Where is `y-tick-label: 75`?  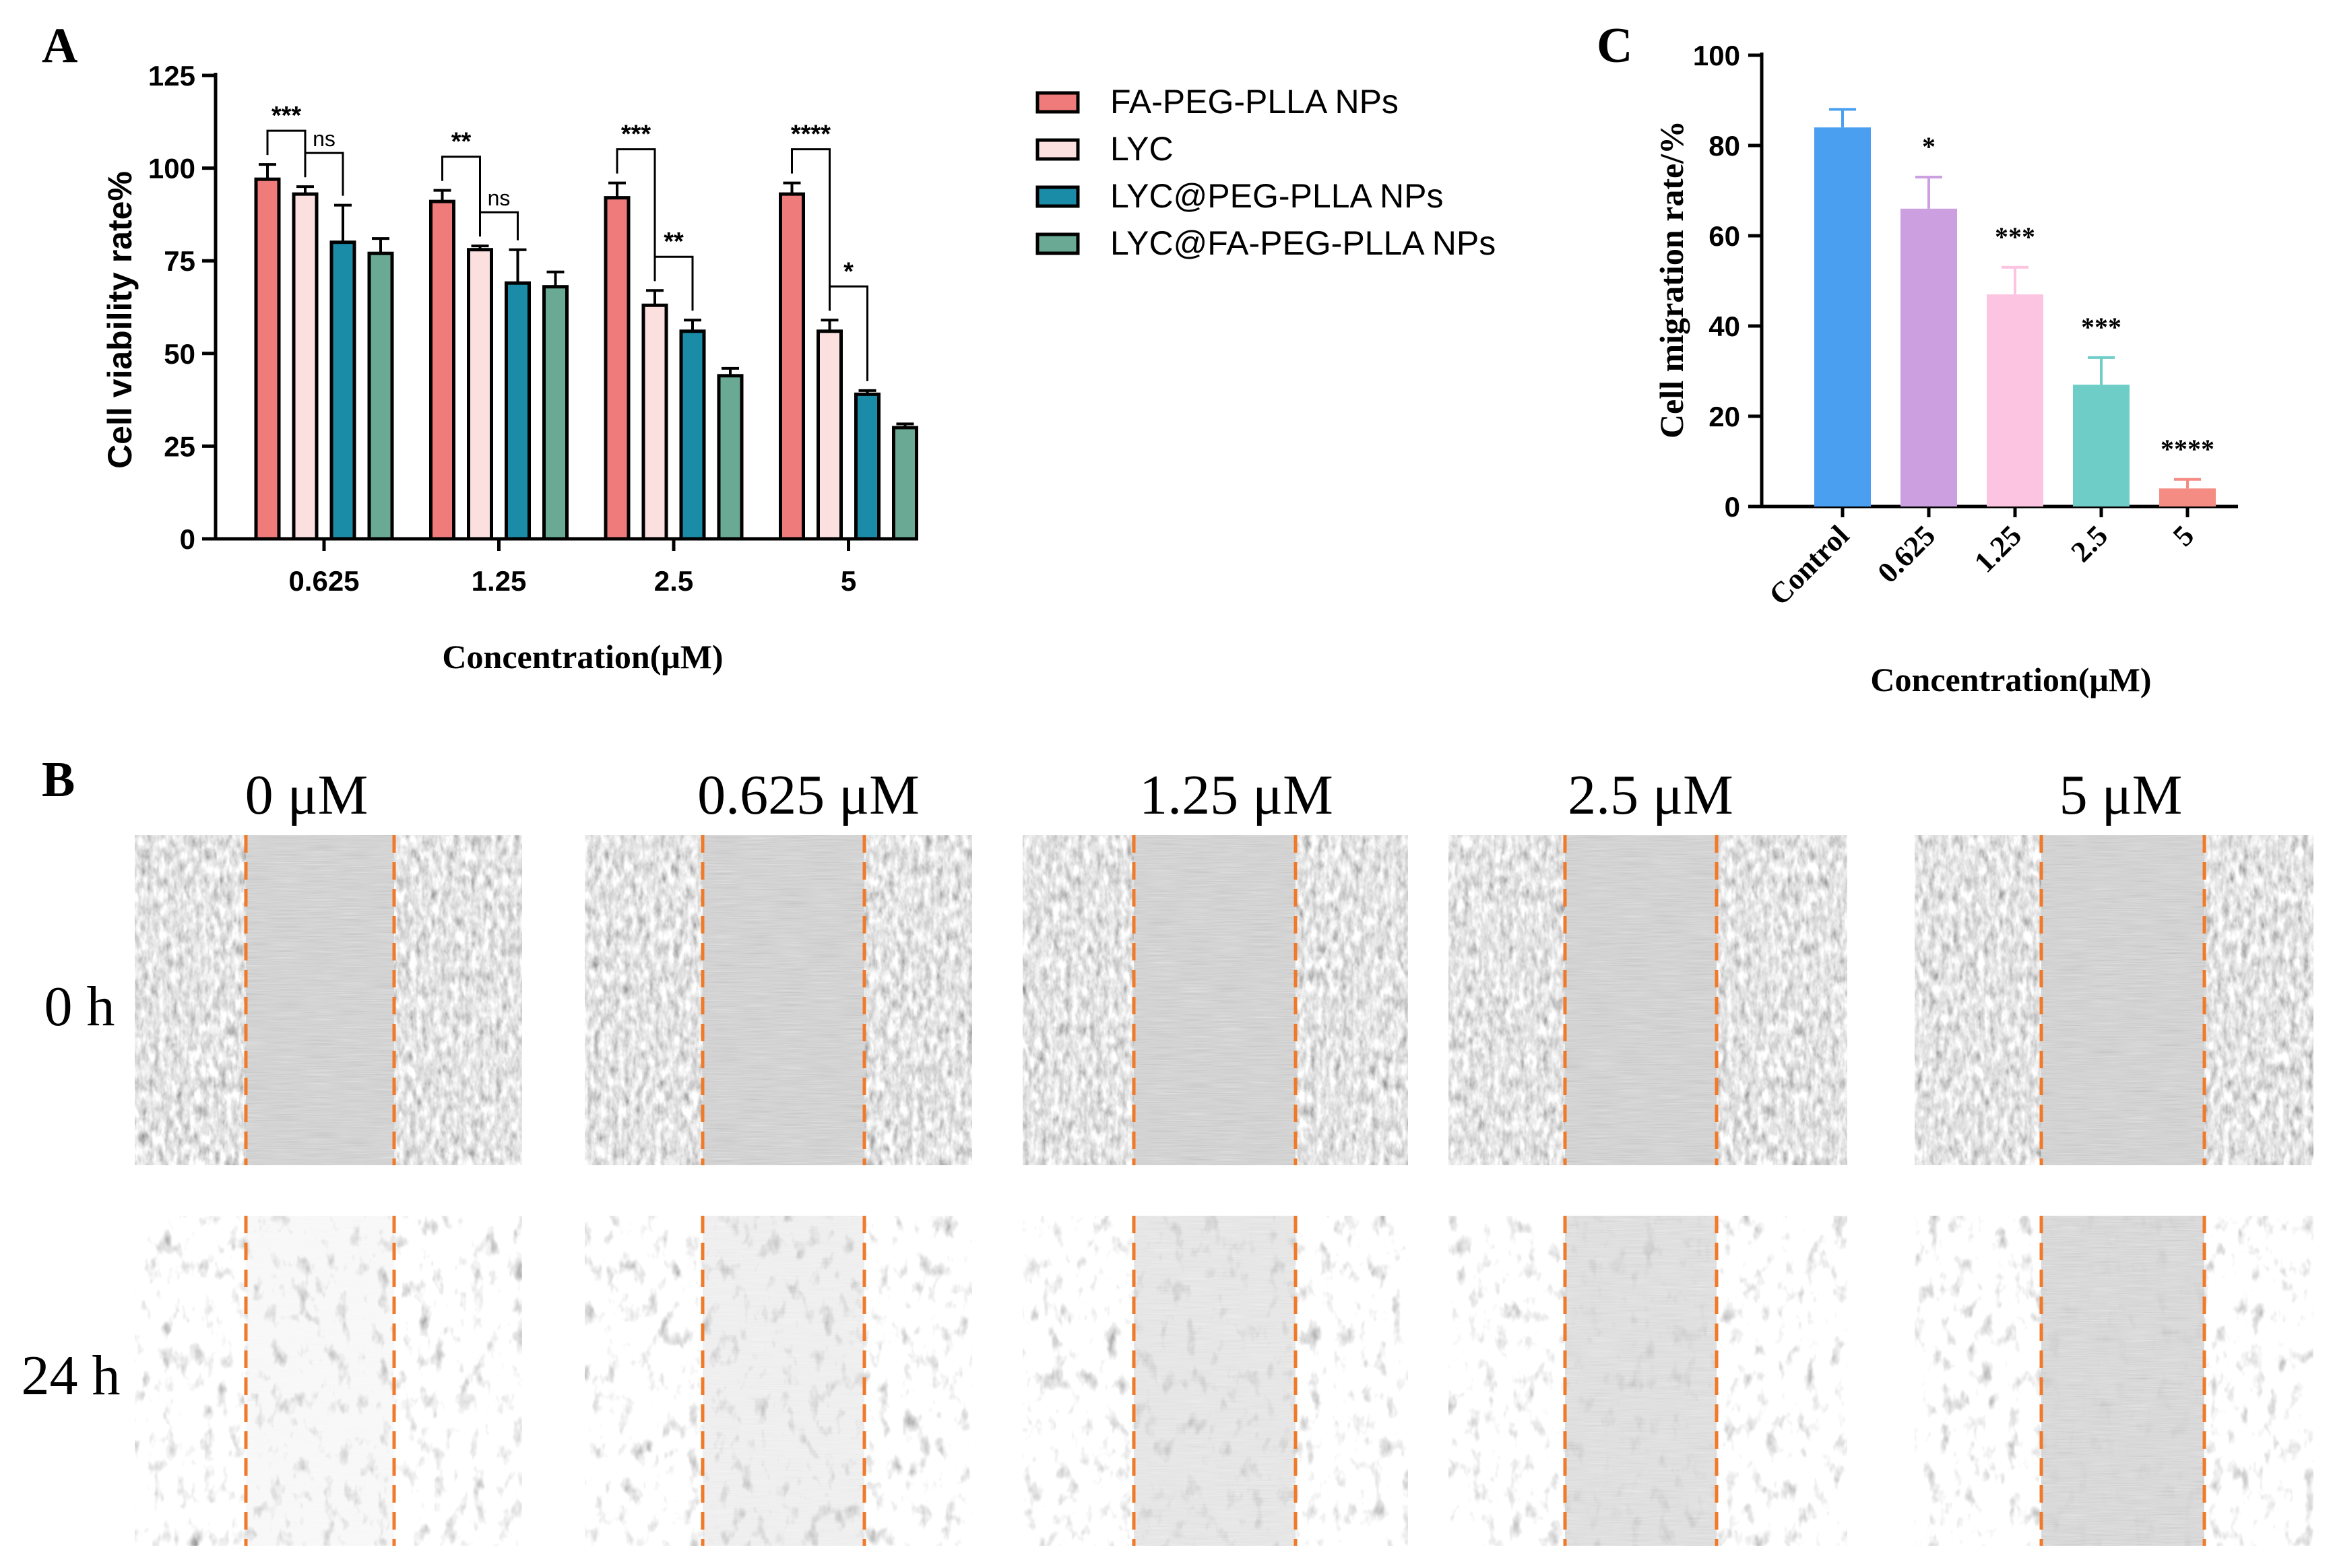 y-tick-label: 75 is located at coordinates (179, 261).